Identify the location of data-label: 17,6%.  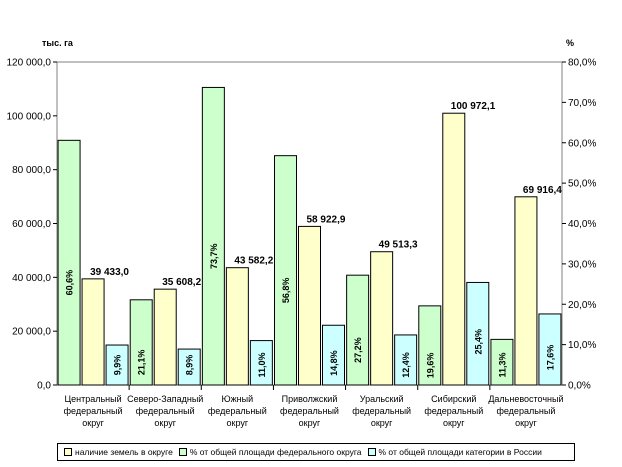
(550, 358).